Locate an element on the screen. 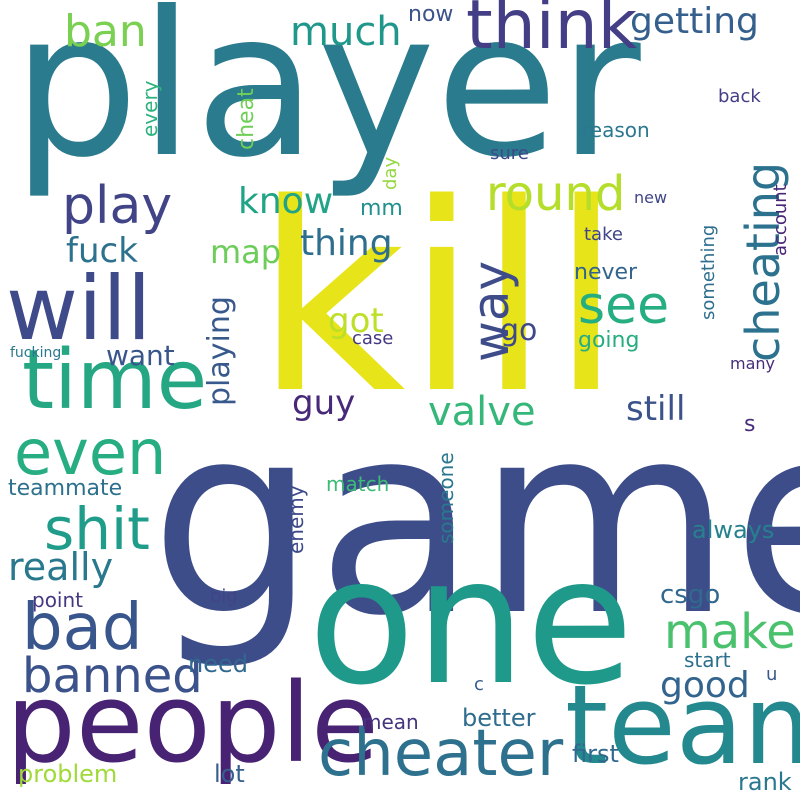 The height and width of the screenshot is (800, 800). word-u: u is located at coordinates (772, 674).